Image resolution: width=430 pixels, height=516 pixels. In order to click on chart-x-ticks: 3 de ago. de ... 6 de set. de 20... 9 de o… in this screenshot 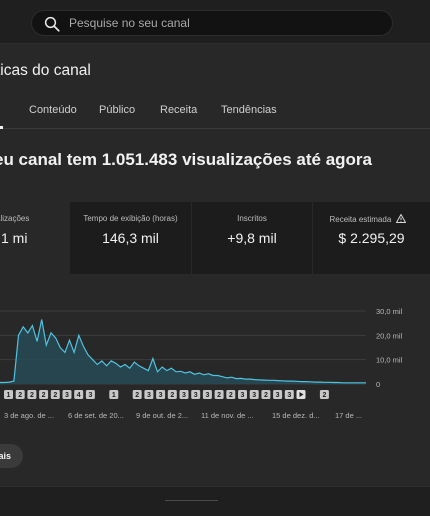, I will do `click(183, 415)`.